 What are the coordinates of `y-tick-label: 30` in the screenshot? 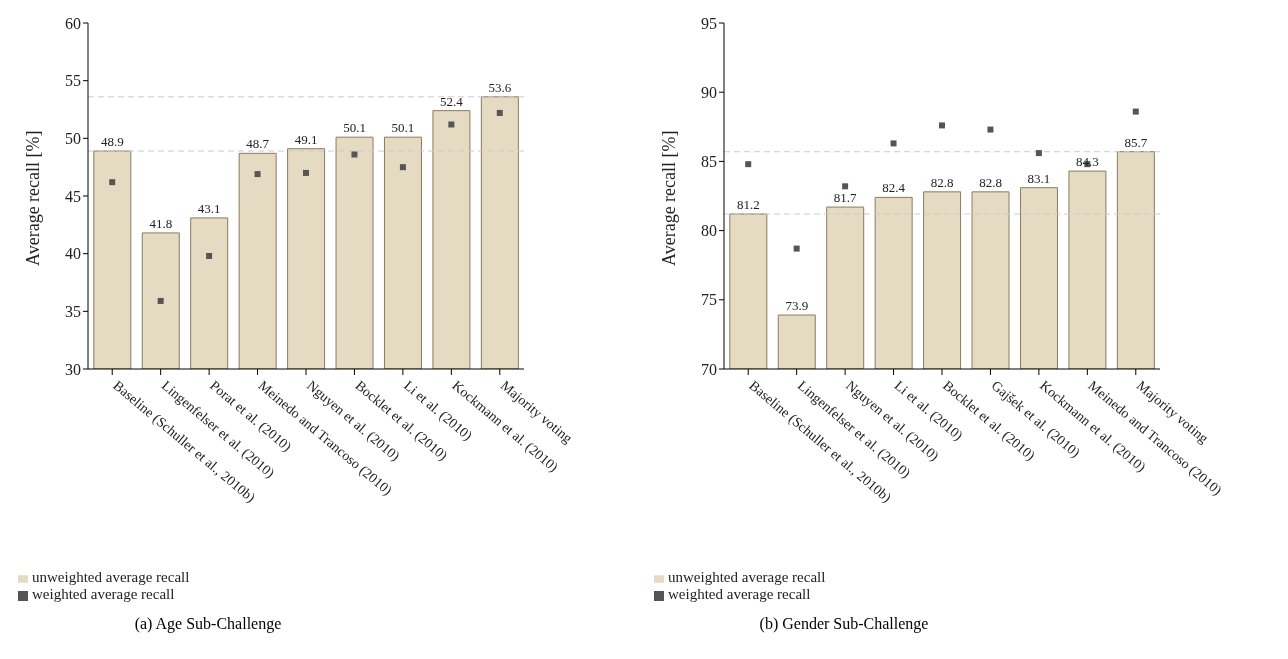 It's located at (73, 369).